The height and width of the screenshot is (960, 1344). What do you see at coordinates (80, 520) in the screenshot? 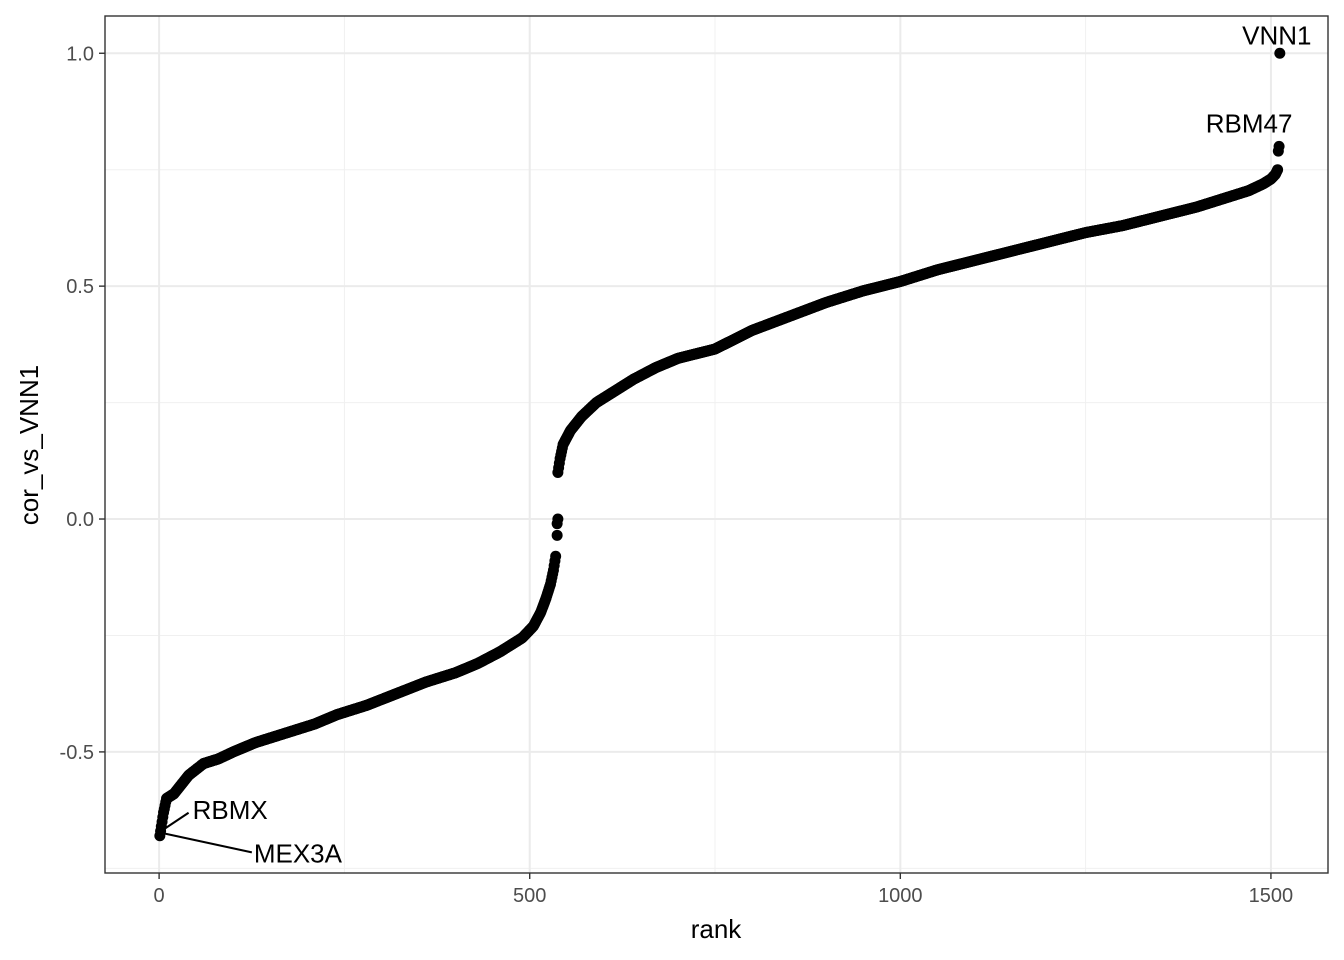
I see `y-tick-label: 0.0` at bounding box center [80, 520].